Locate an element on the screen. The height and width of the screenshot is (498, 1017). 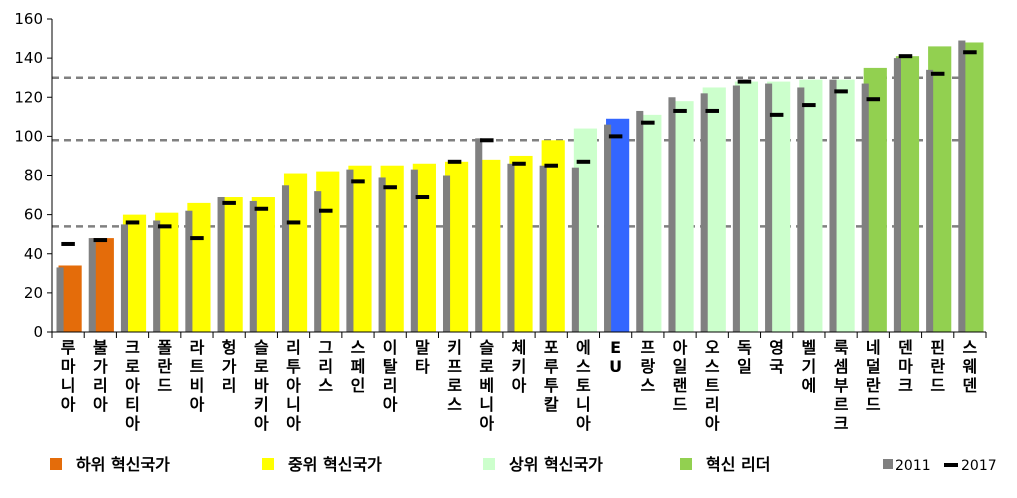
y-tick-label: 140 is located at coordinates (28, 58).